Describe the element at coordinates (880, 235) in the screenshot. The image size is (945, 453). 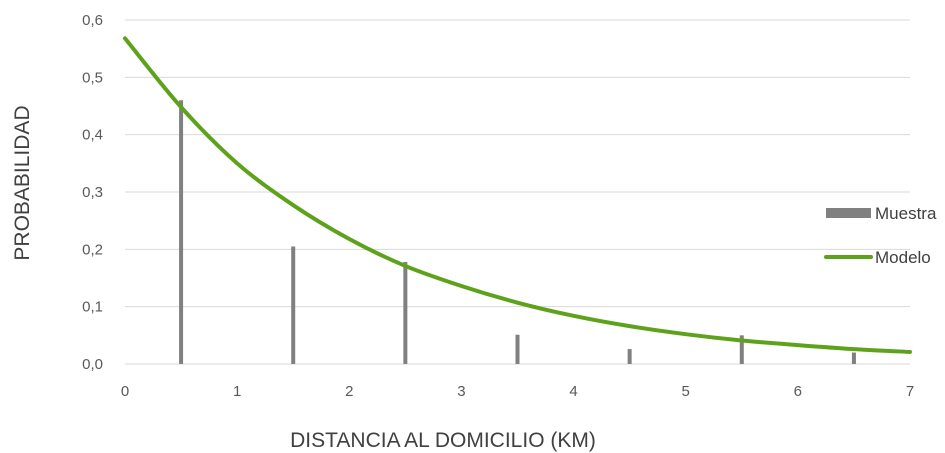
I see `legend: Muestra Modelo` at that location.